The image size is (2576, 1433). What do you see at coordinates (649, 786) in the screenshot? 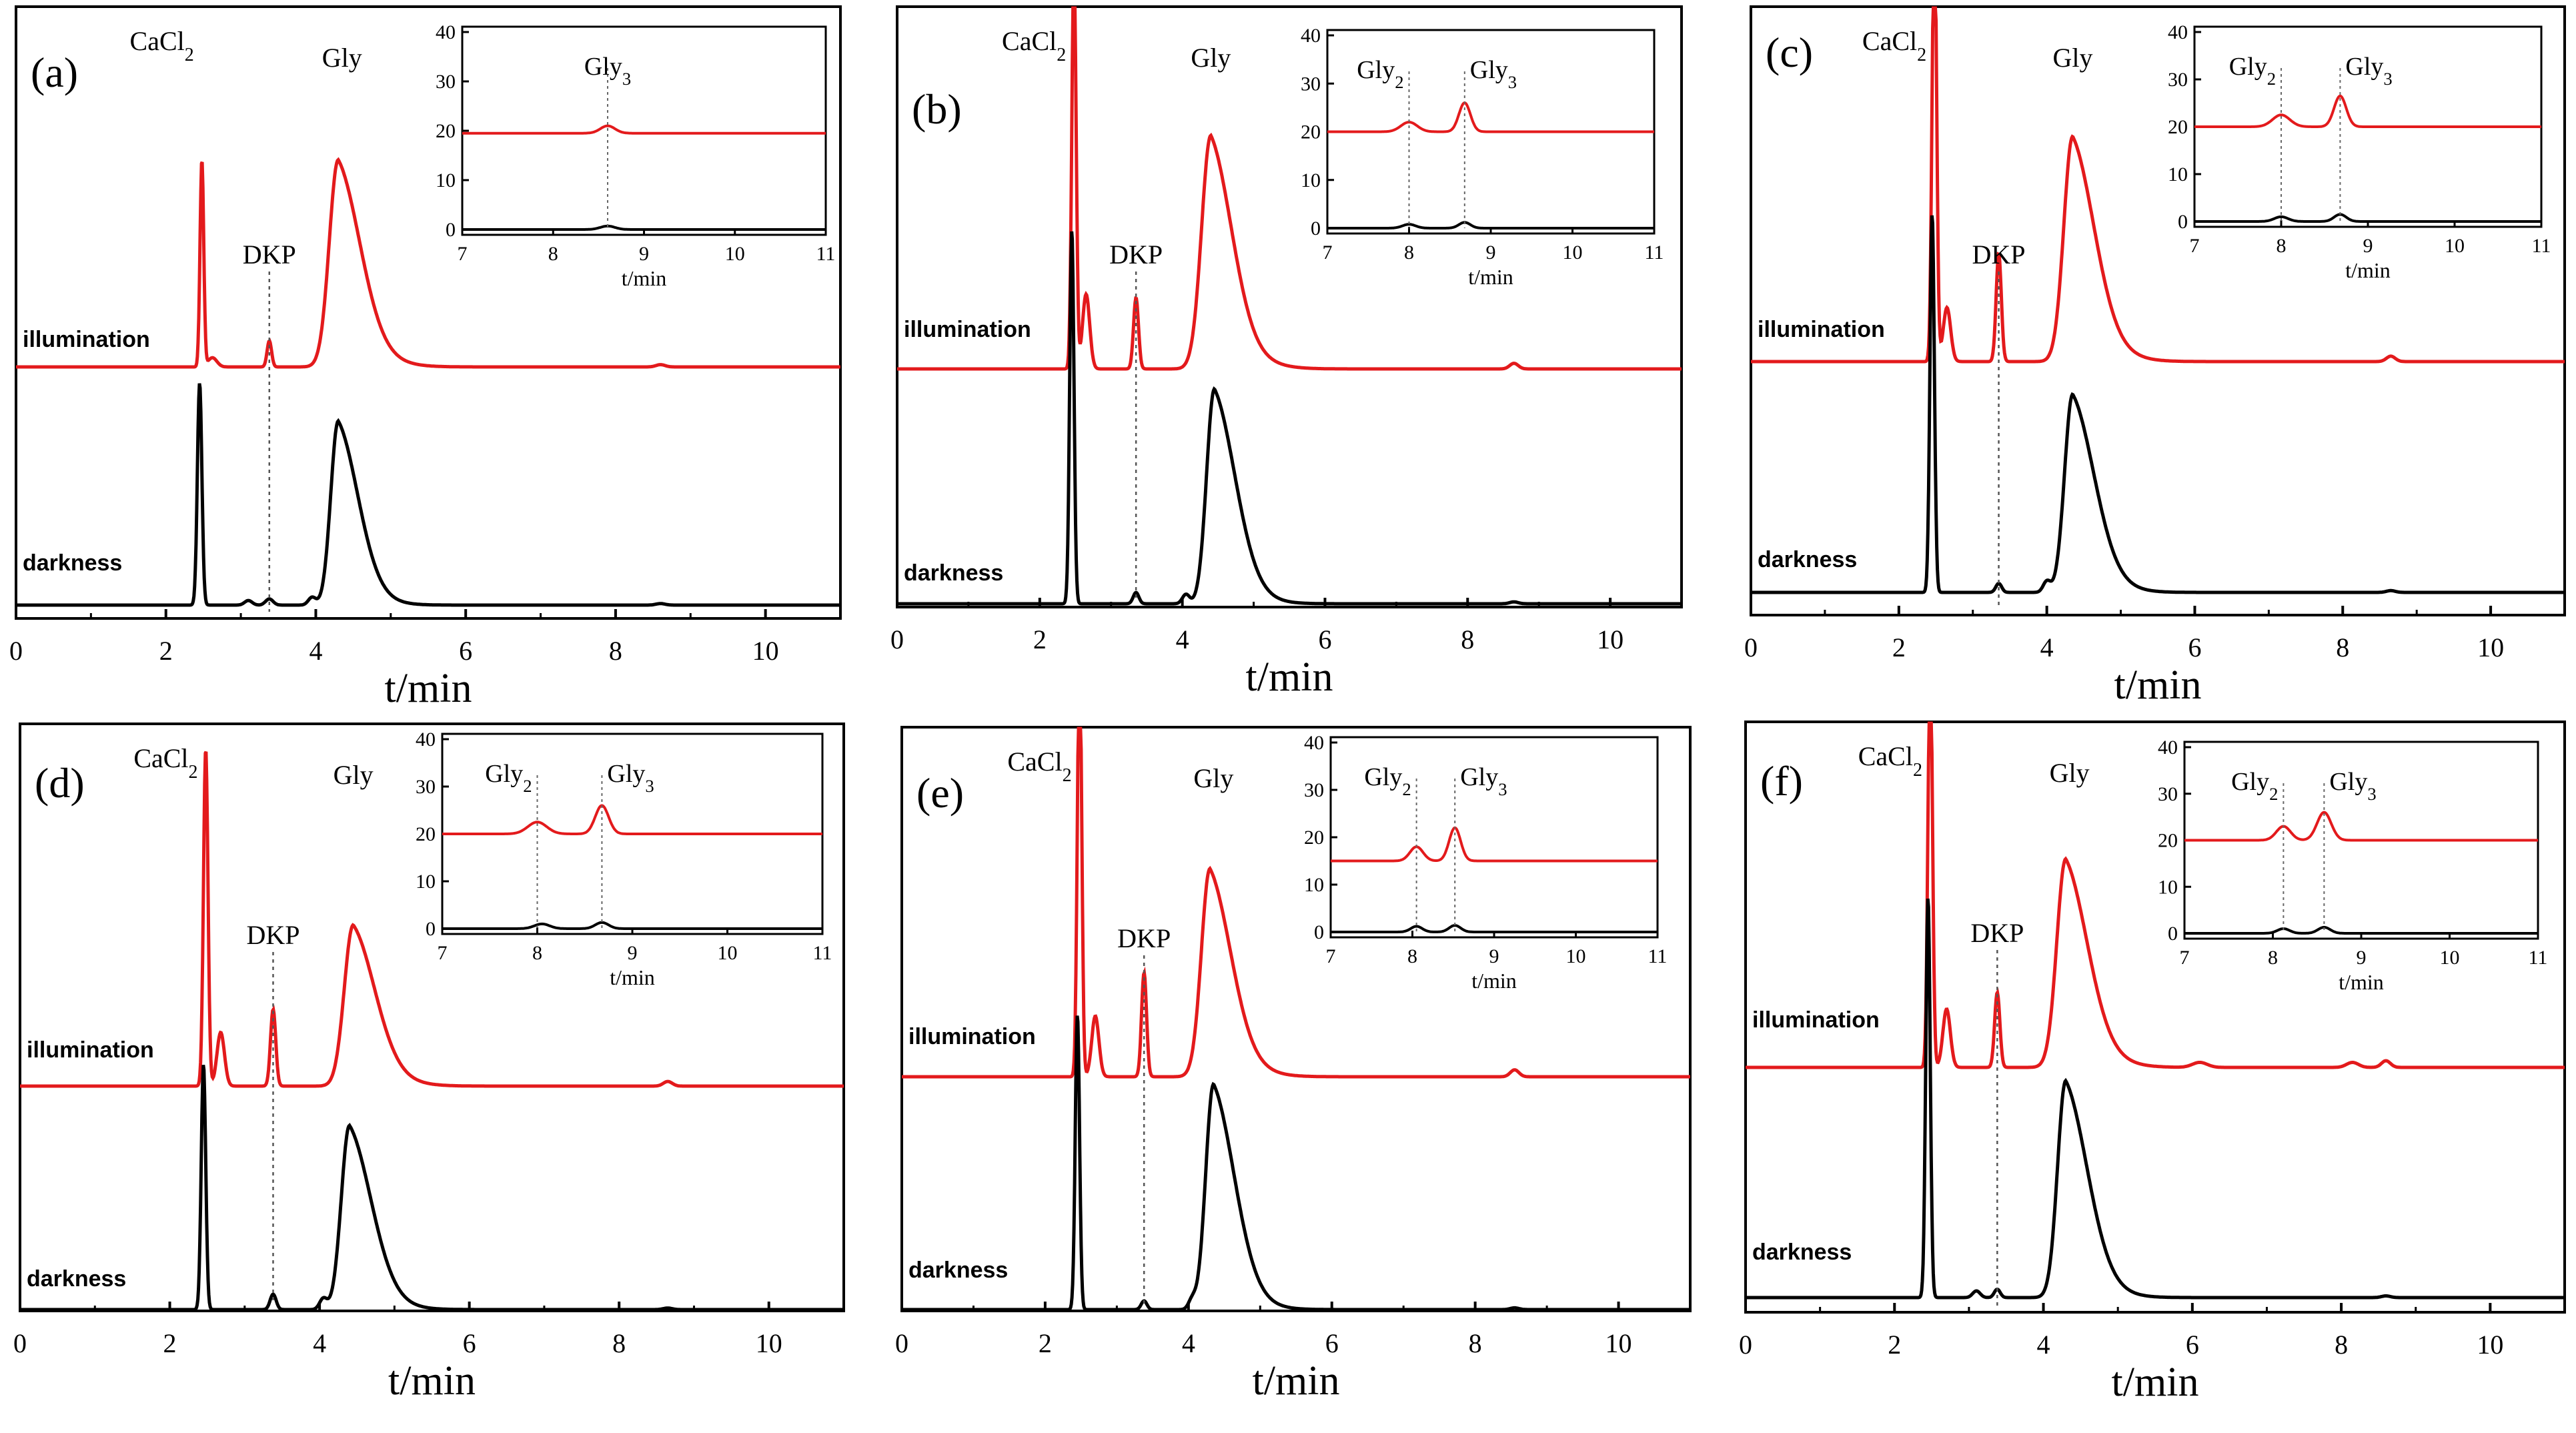
I see `inset-peak-annotation-subscript: 3` at bounding box center [649, 786].